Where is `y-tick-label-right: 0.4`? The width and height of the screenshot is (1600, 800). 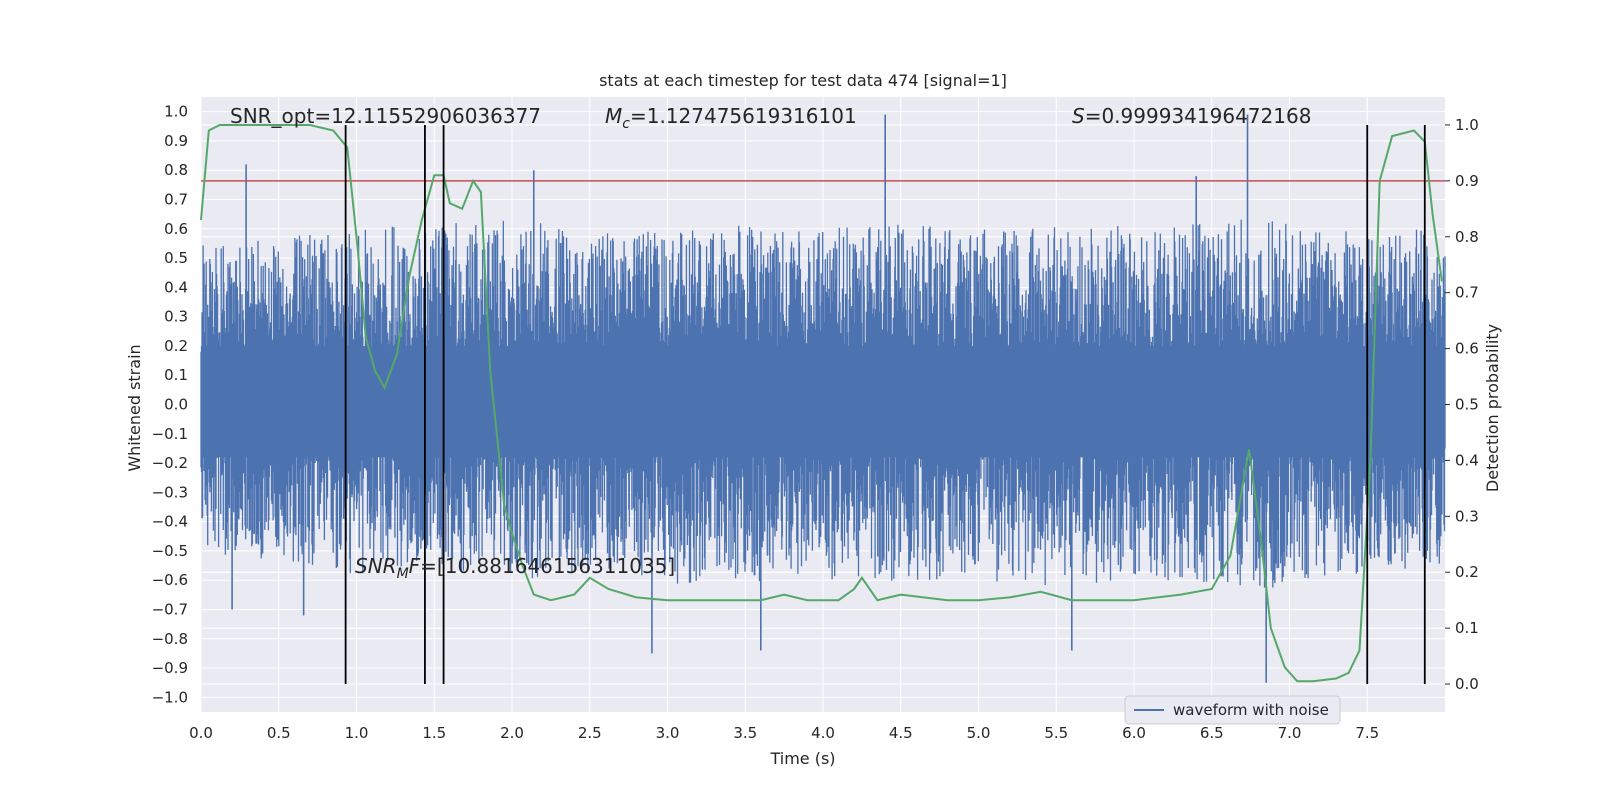 y-tick-label-right: 0.4 is located at coordinates (1467, 460).